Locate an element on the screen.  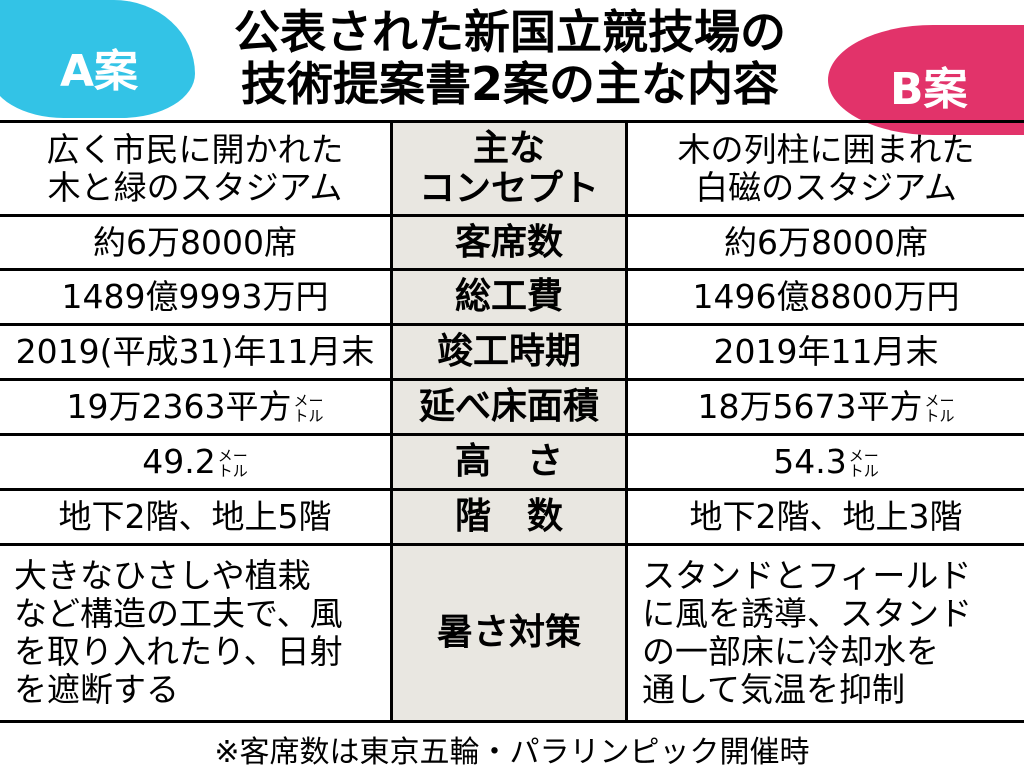
cell-text: に風を誘導、スタンド is located at coordinates (807, 613).